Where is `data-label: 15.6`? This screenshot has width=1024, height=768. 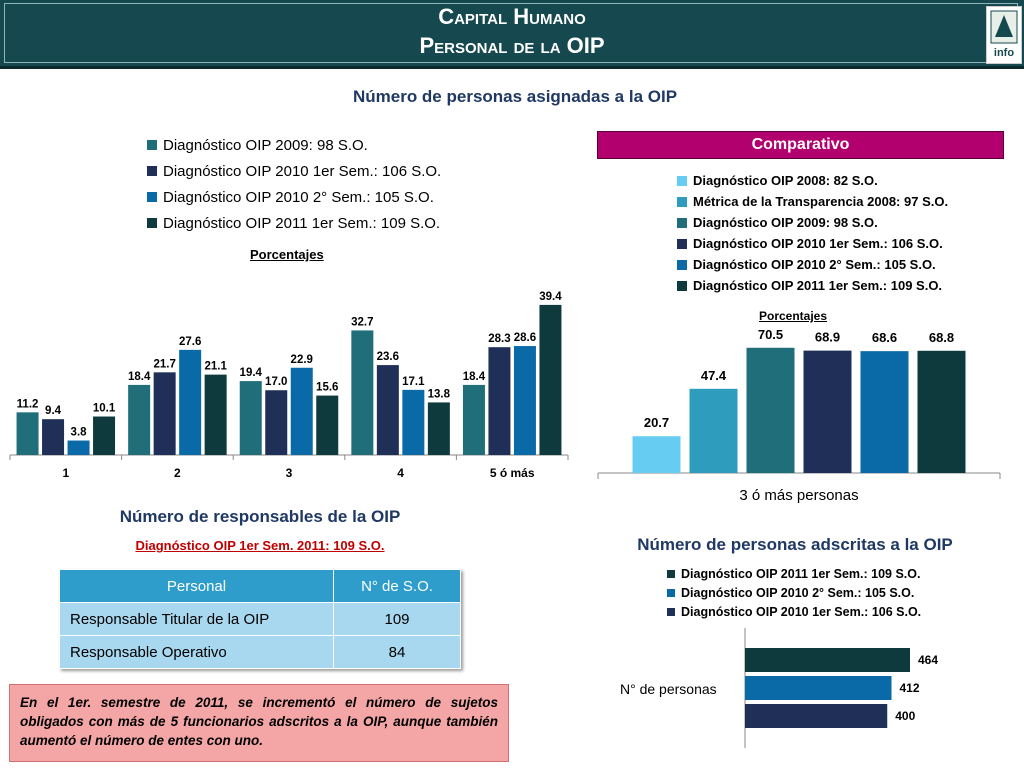
data-label: 15.6 is located at coordinates (327, 388).